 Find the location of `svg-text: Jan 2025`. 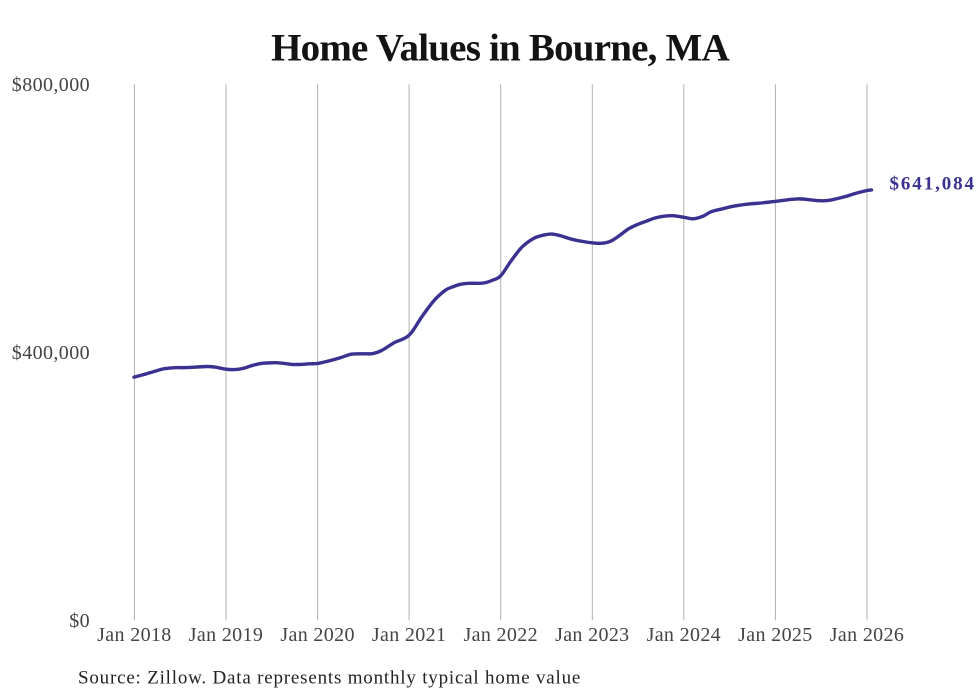

svg-text: Jan 2025 is located at coordinates (775, 635).